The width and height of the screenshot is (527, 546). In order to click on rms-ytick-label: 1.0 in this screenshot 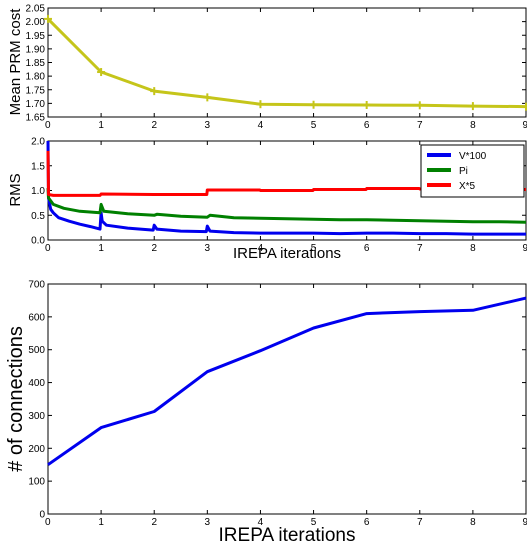, I will do `click(38, 191)`.